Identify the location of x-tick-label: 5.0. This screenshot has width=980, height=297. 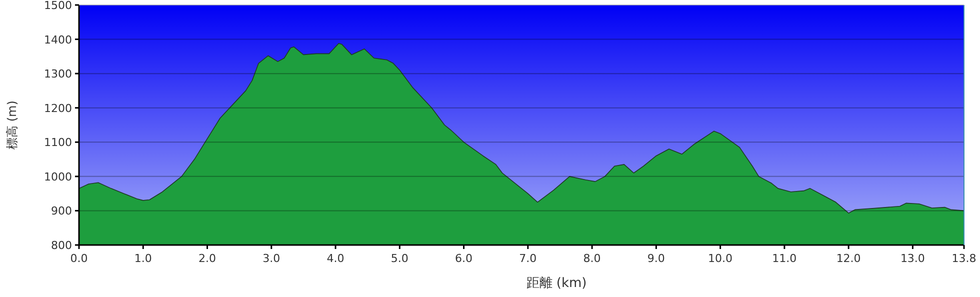
(399, 258).